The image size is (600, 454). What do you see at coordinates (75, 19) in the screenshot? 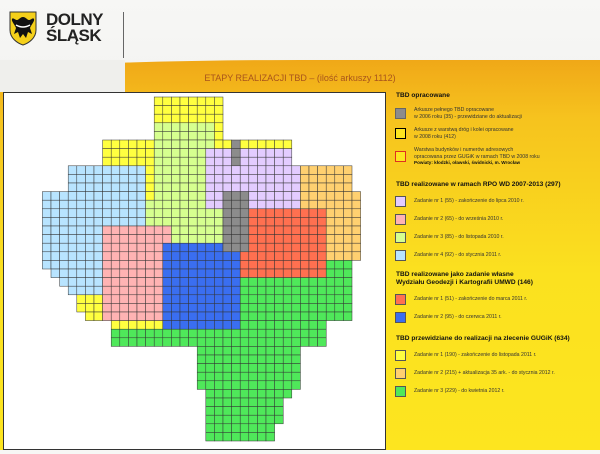
I see `logo-line-1: DOLNY` at bounding box center [75, 19].